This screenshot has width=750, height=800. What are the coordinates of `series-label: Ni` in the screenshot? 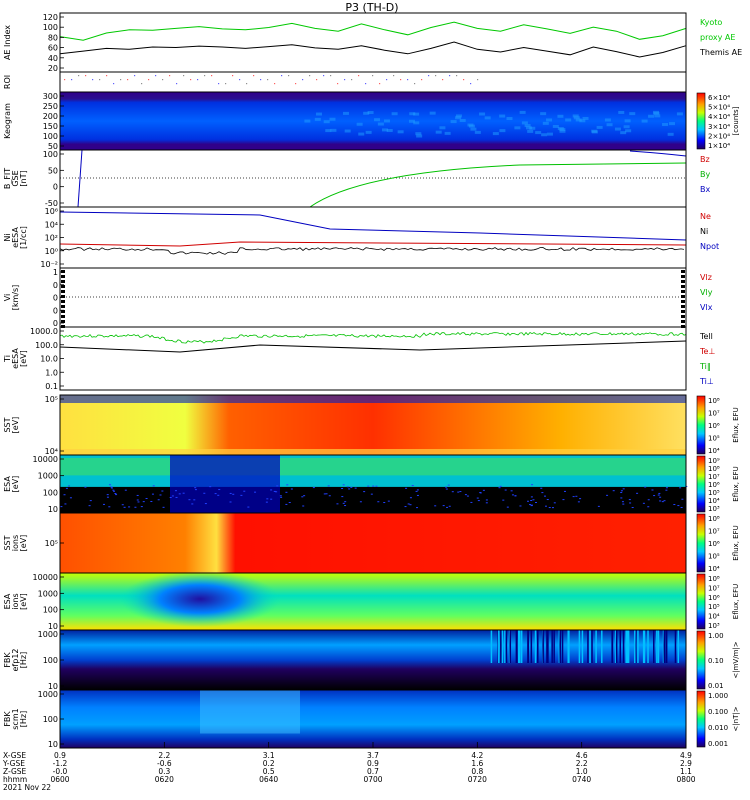 It's located at (704, 231).